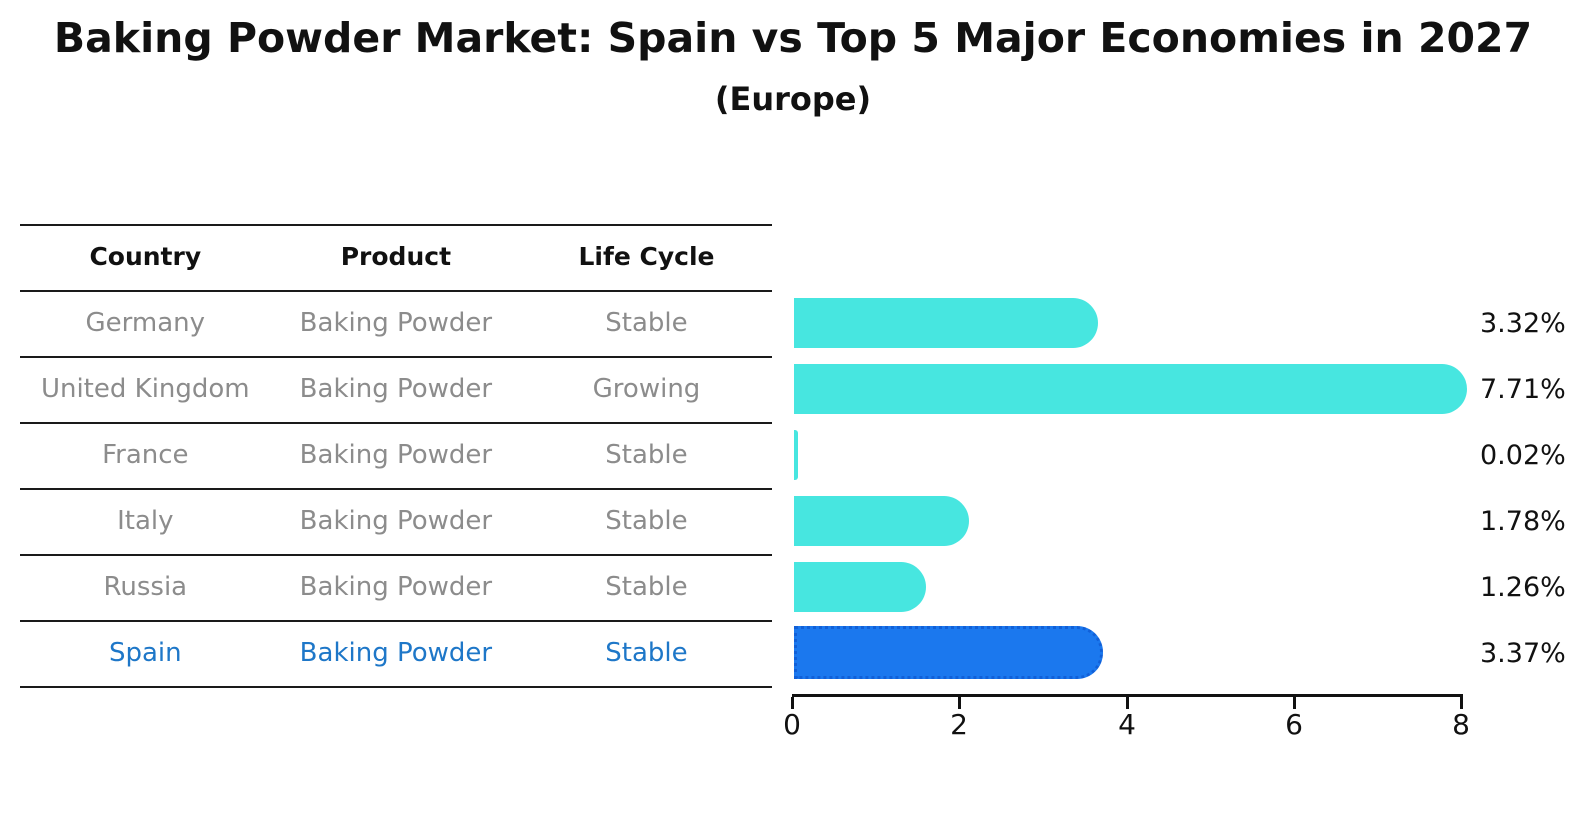  Describe the element at coordinates (946, 323) in the screenshot. I see `bar-germany` at that location.